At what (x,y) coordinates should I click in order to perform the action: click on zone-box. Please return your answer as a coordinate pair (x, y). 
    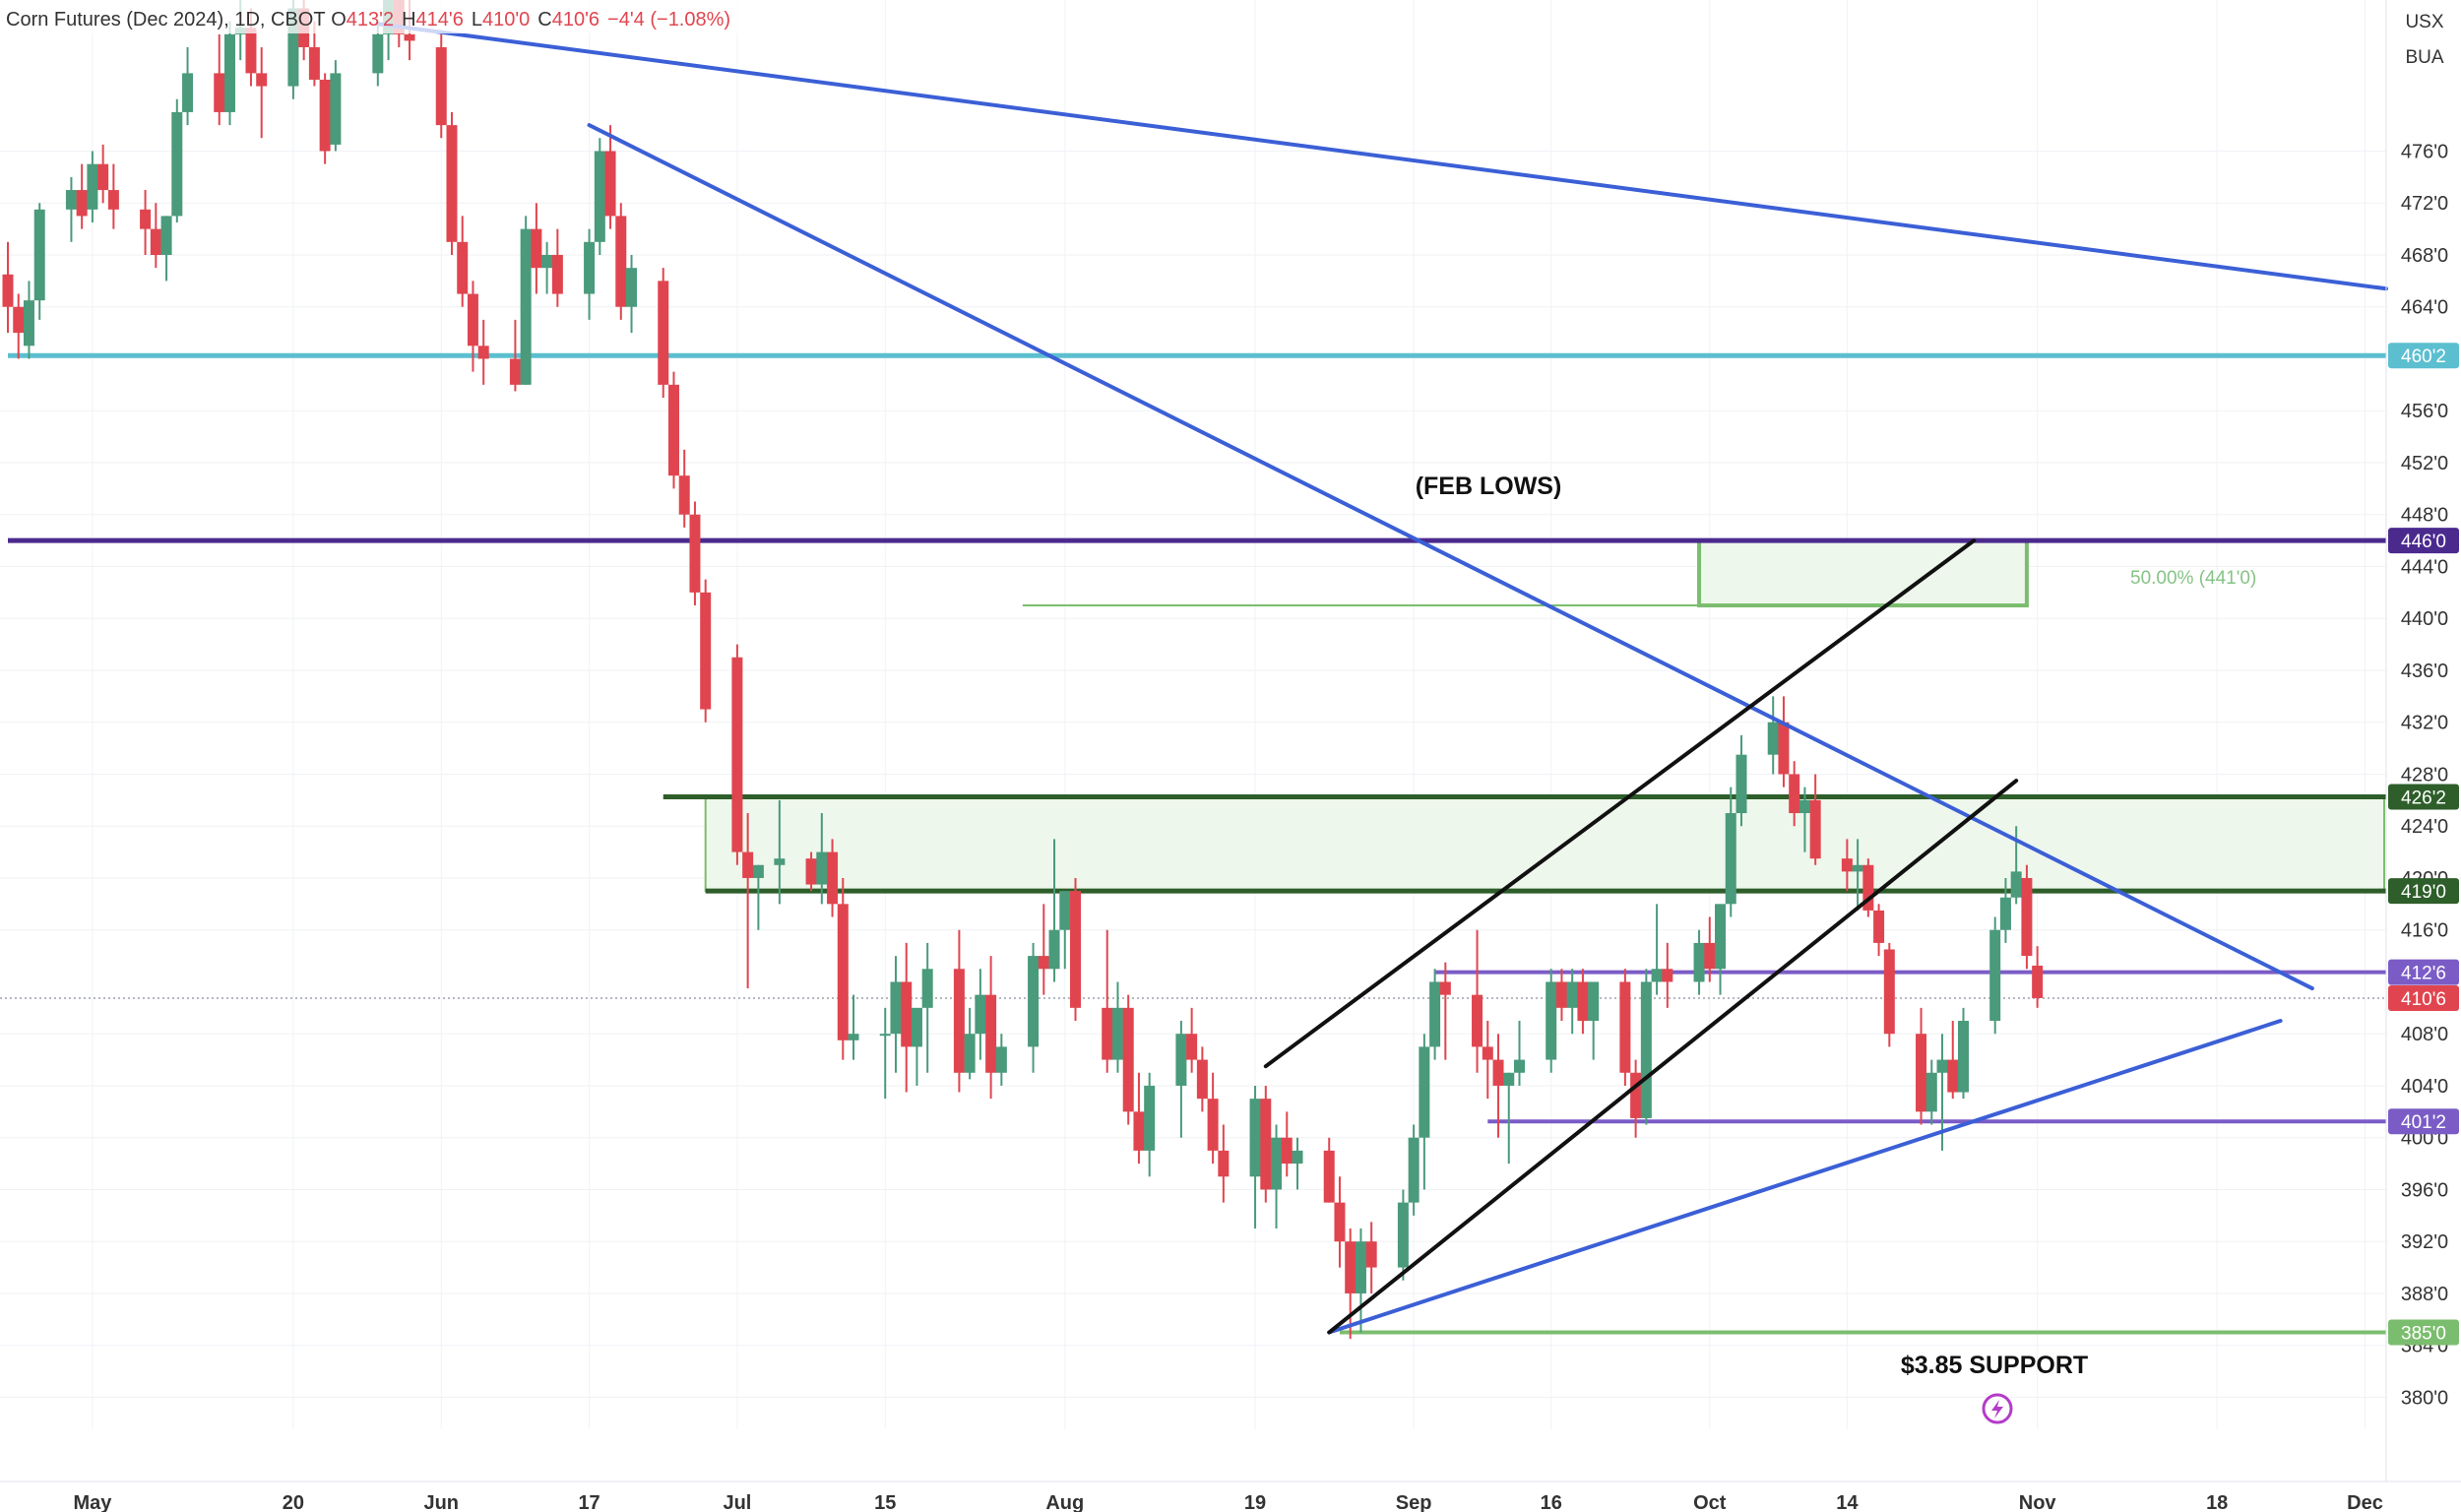
    Looking at the image, I should click on (1863, 573).